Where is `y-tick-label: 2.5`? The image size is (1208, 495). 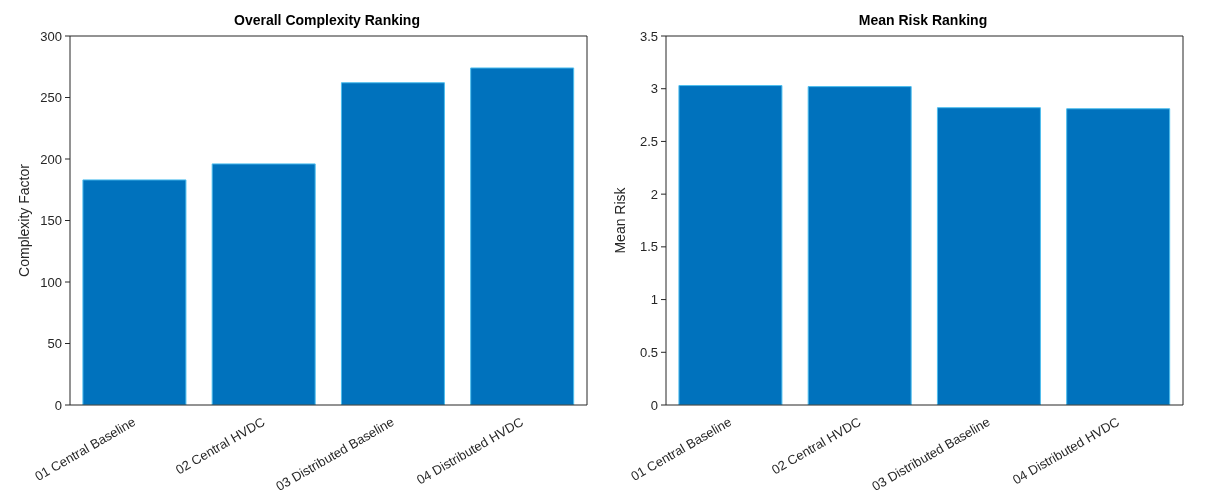 y-tick-label: 2.5 is located at coordinates (648, 142).